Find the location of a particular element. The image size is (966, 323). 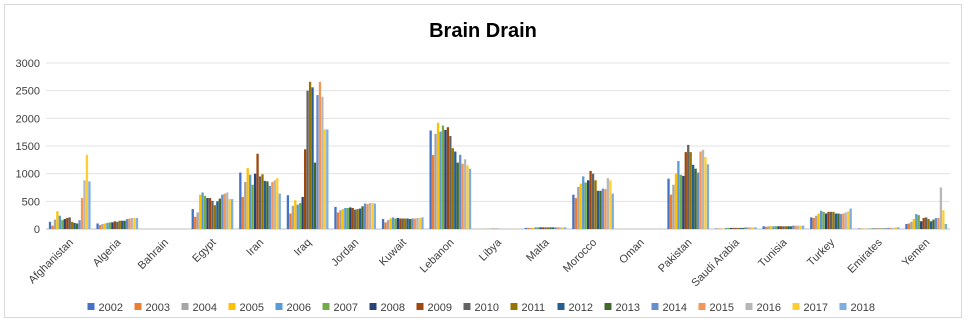

bar-kuwait-2012 is located at coordinates (407, 223).